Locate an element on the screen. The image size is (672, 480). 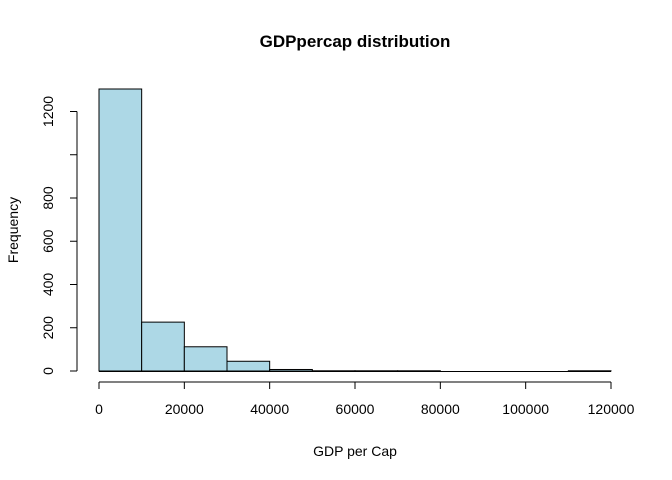
y-tick-label: 600 is located at coordinates (48, 241).